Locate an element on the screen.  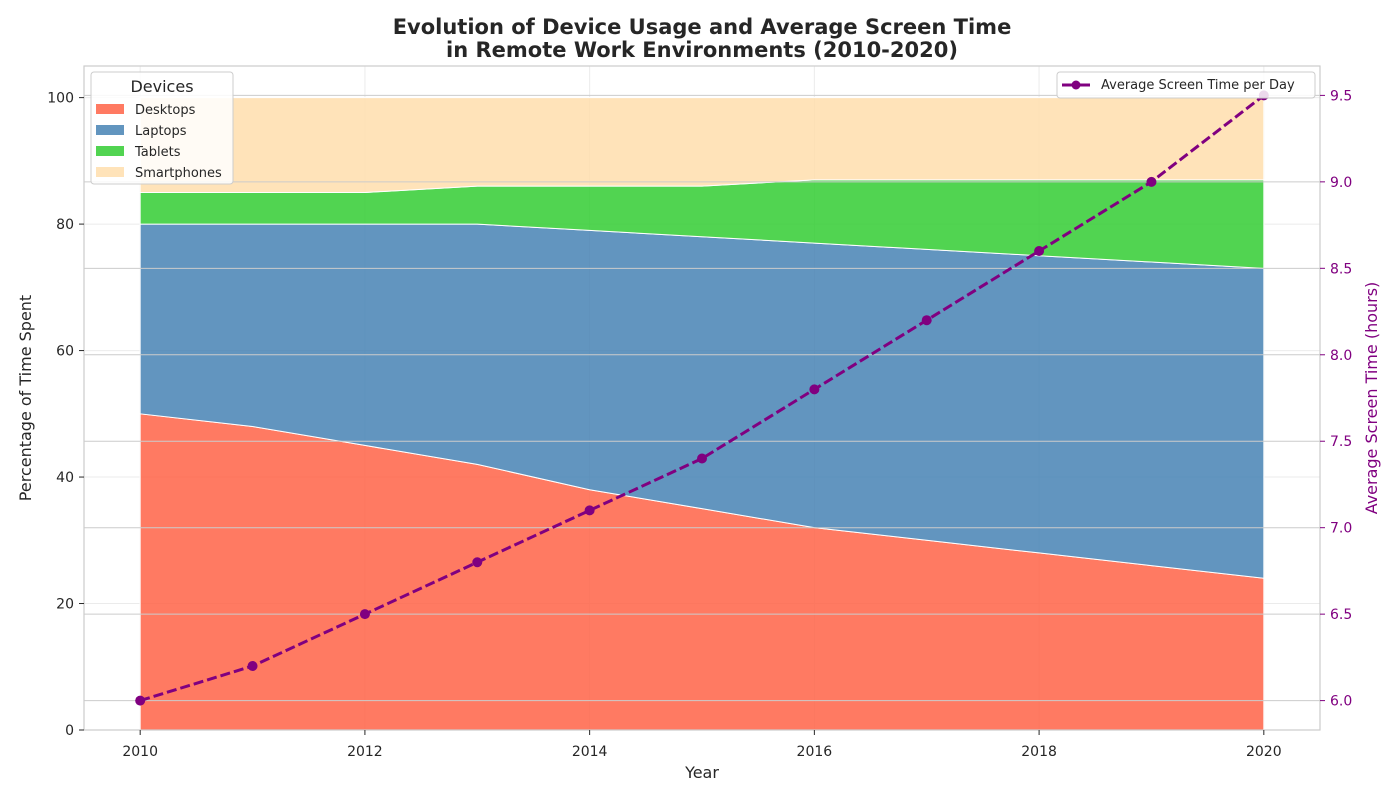
x-tick-label-2014: 2014 is located at coordinates (590, 752).